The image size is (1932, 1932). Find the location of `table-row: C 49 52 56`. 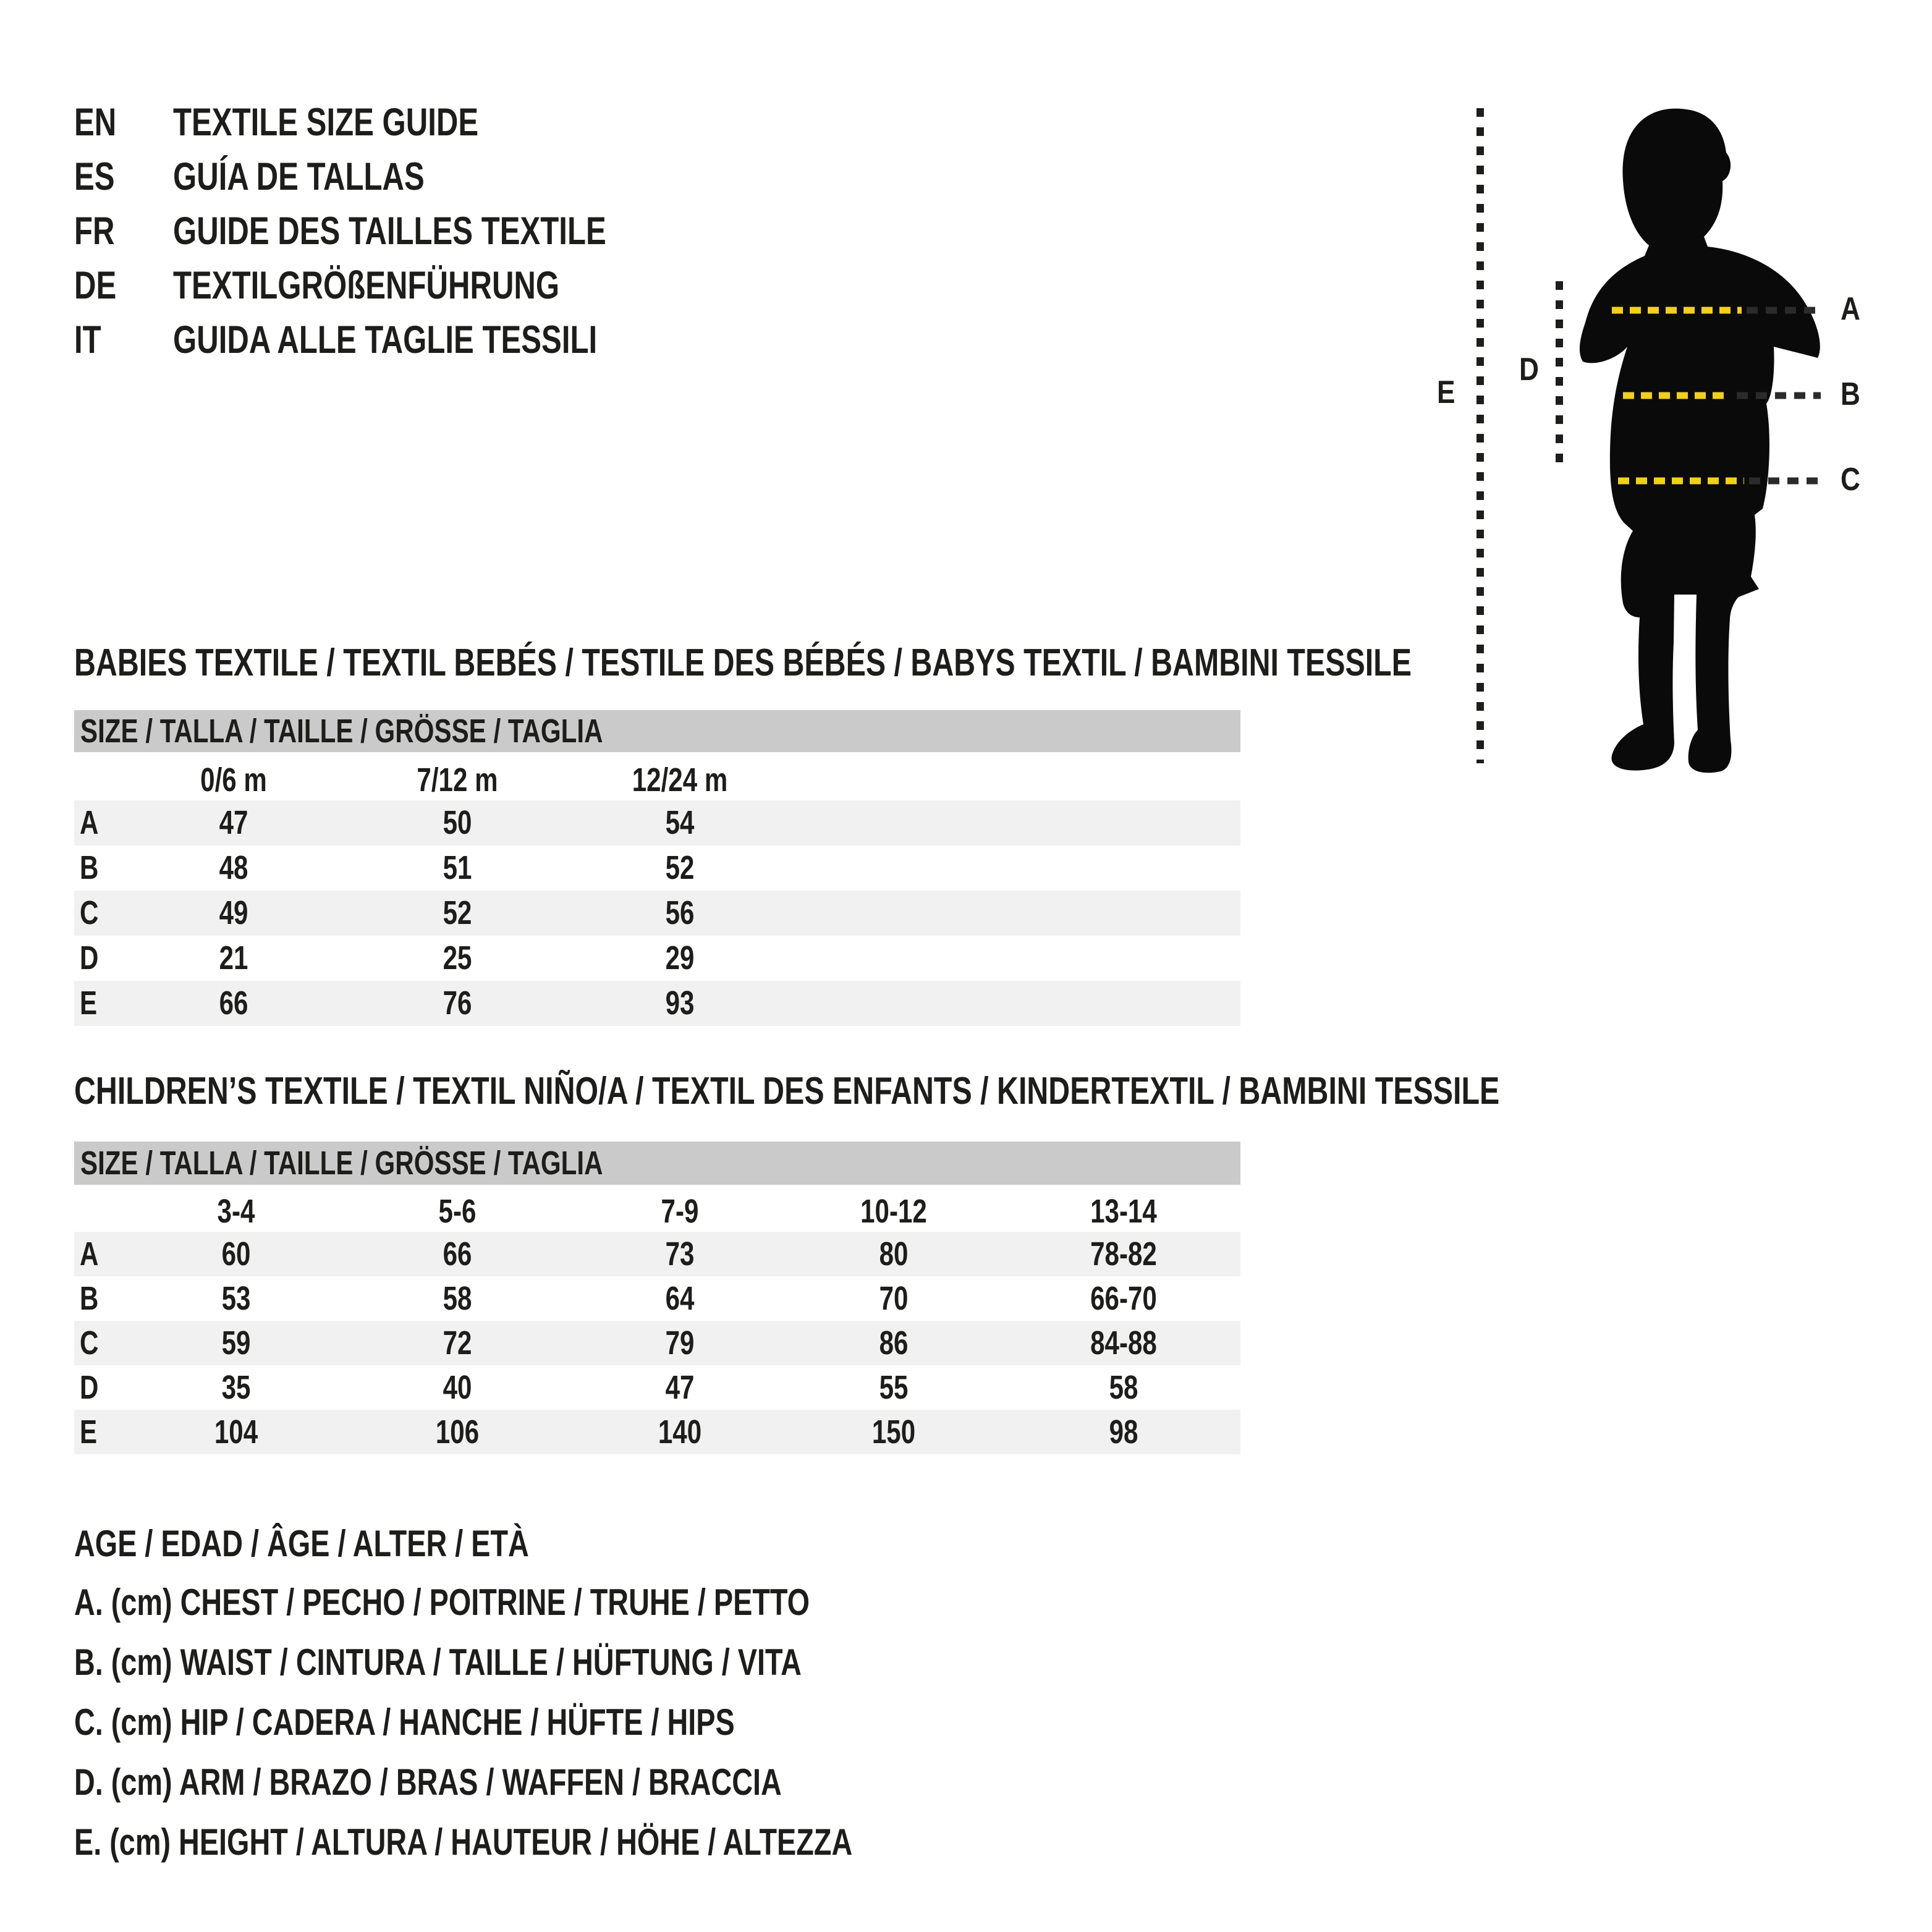

table-row: C 49 52 56 is located at coordinates (657, 913).